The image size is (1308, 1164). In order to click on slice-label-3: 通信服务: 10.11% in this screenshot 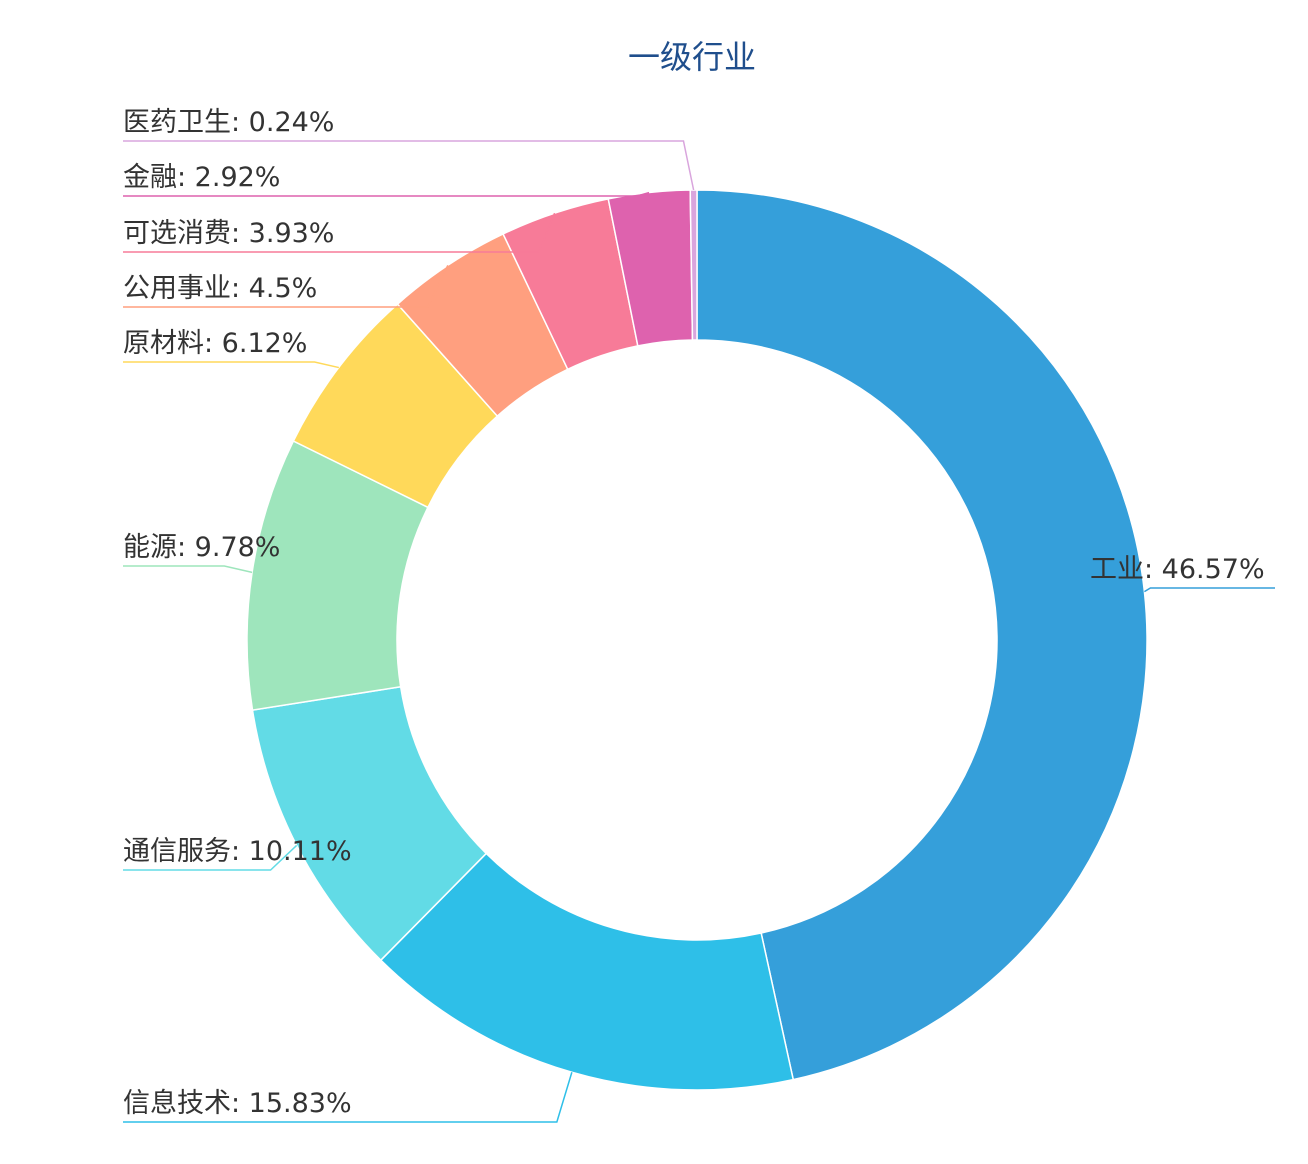, I will do `click(237, 851)`.